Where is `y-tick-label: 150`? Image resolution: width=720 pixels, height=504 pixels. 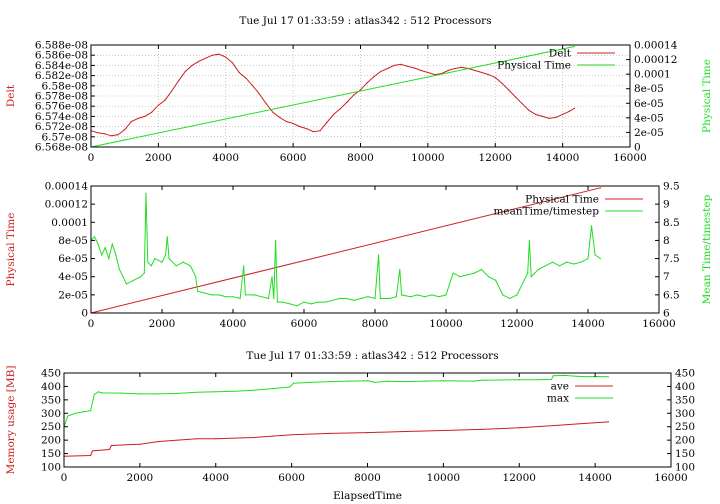 y-tick-label: 150 is located at coordinates (51, 454).